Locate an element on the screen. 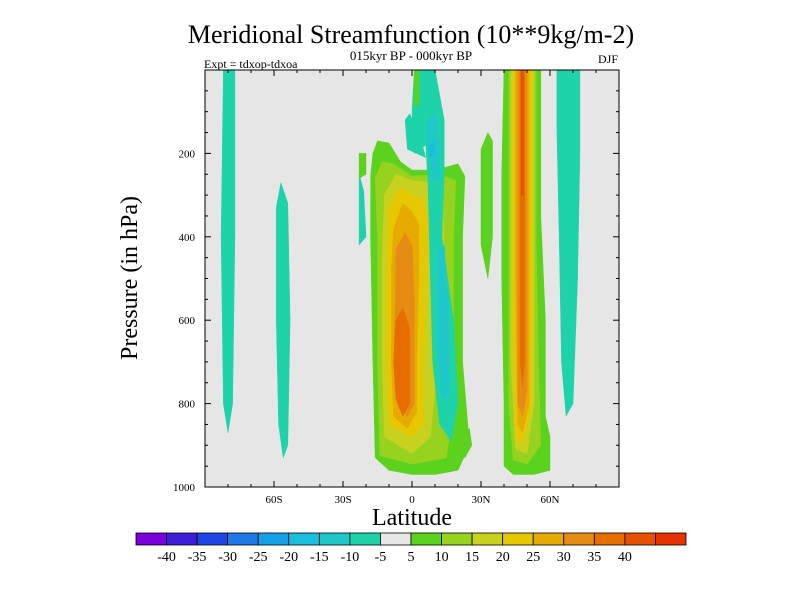 This screenshot has width=800, height=600. colorbar-label: -5 is located at coordinates (381, 557).